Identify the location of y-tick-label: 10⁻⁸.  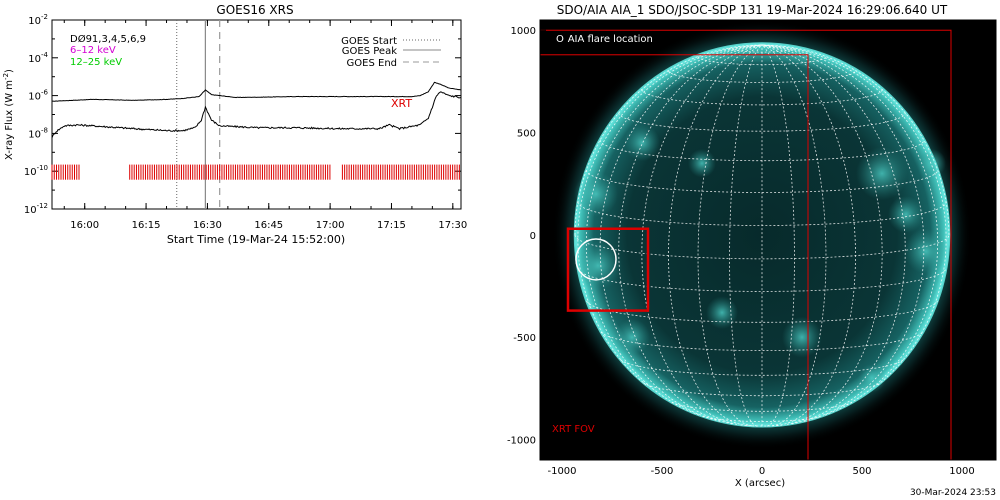
(38, 133).